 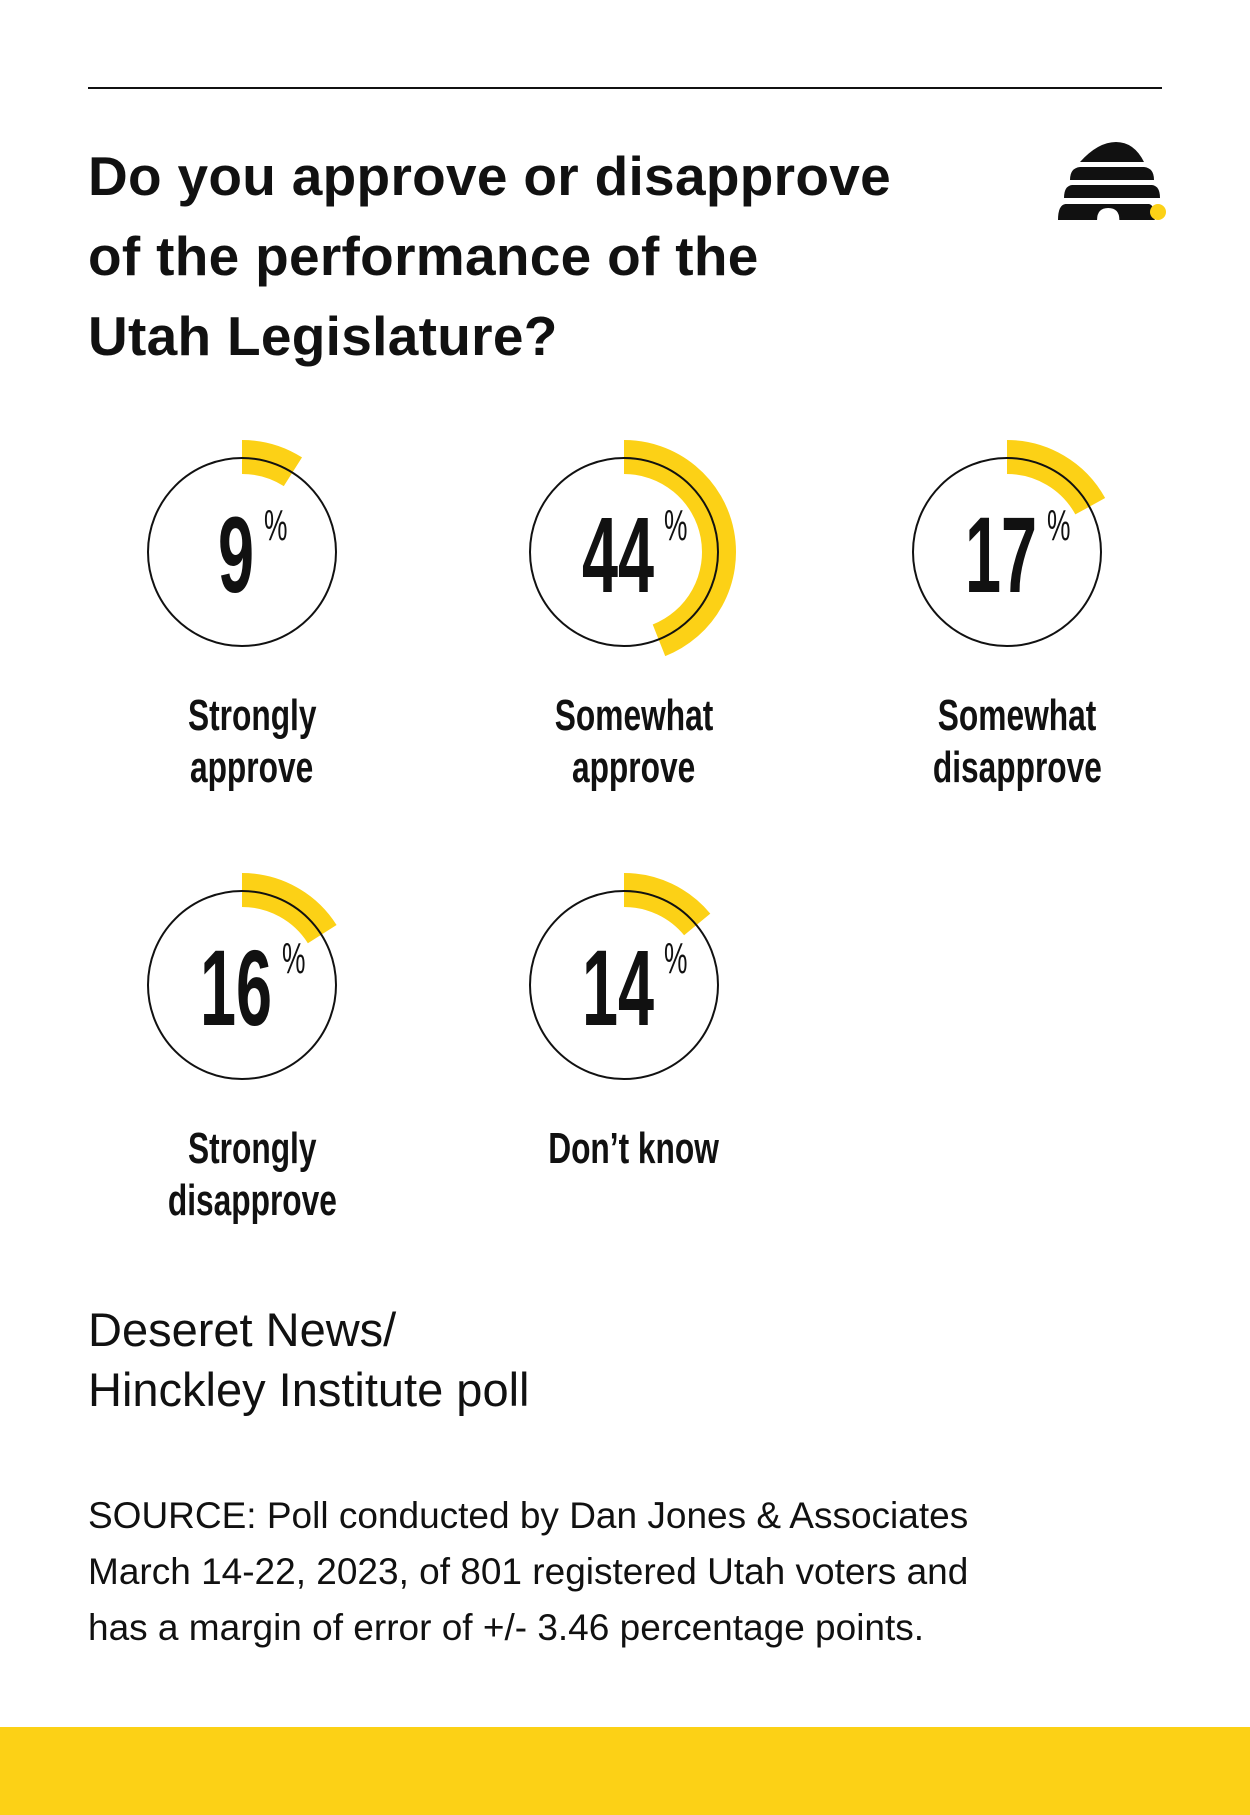 What do you see at coordinates (618, 554) in the screenshot?
I see `value-label: 44` at bounding box center [618, 554].